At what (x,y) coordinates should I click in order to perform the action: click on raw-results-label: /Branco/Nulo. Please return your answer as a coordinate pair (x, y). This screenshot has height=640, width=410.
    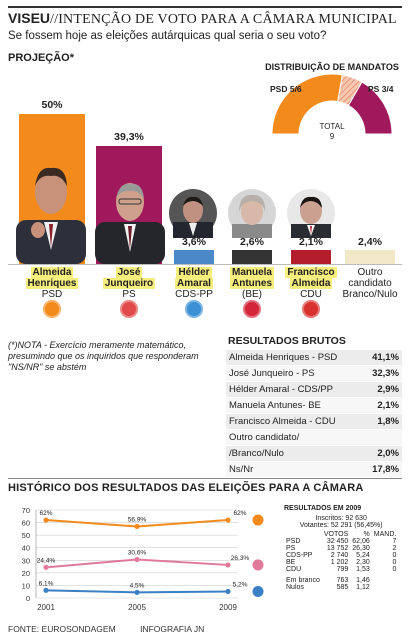
    Looking at the image, I should click on (256, 453).